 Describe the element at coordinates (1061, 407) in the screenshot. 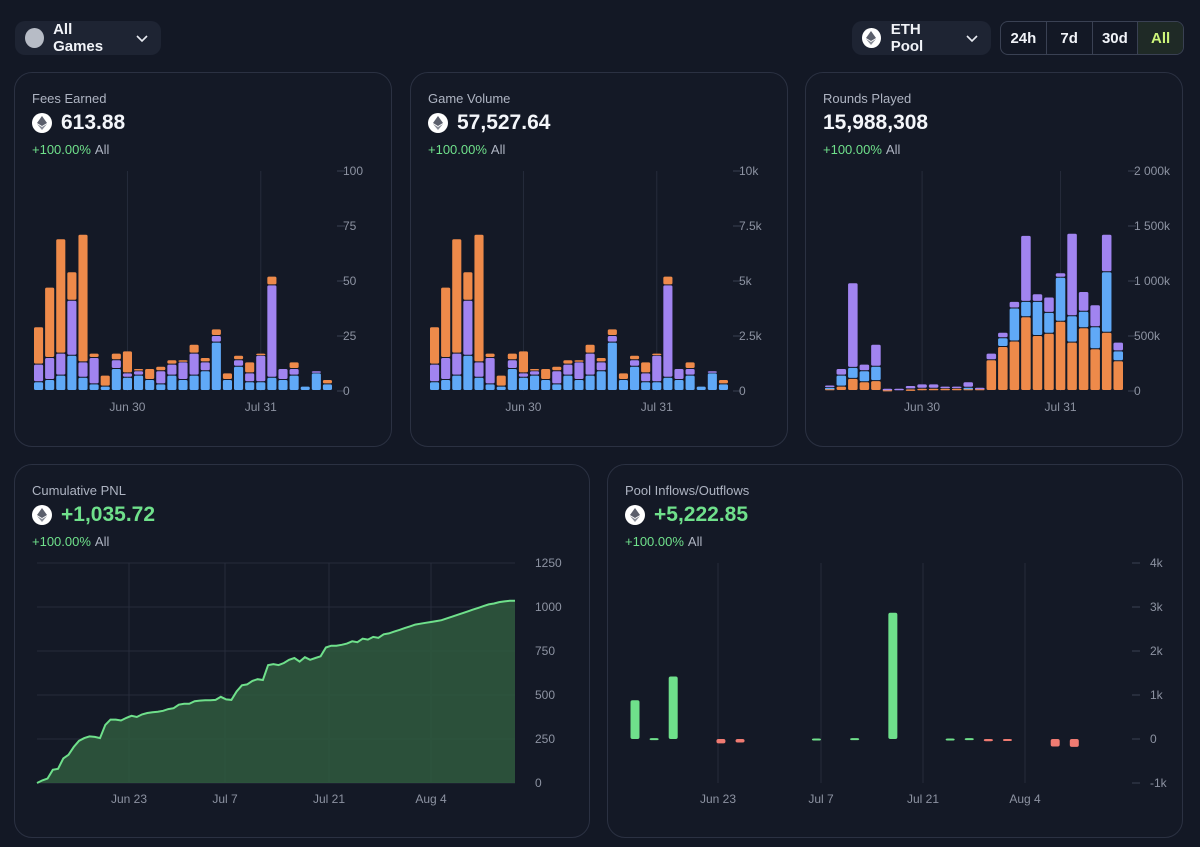

I see `x-tick-label: Jul 31` at that location.